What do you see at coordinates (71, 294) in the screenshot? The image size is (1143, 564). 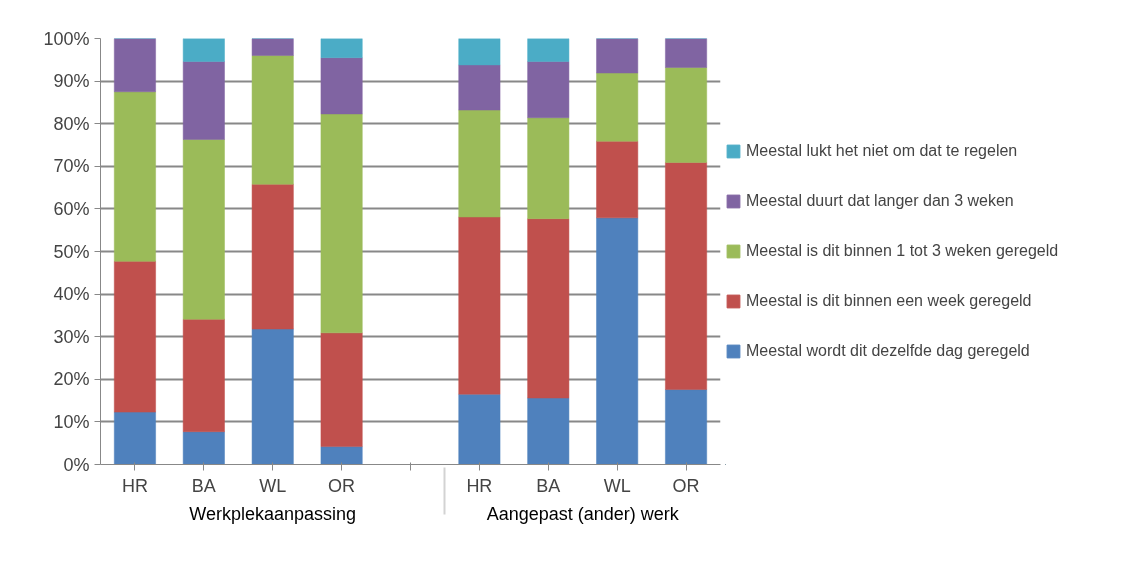 I see `y-tick-label: 40%` at bounding box center [71, 294].